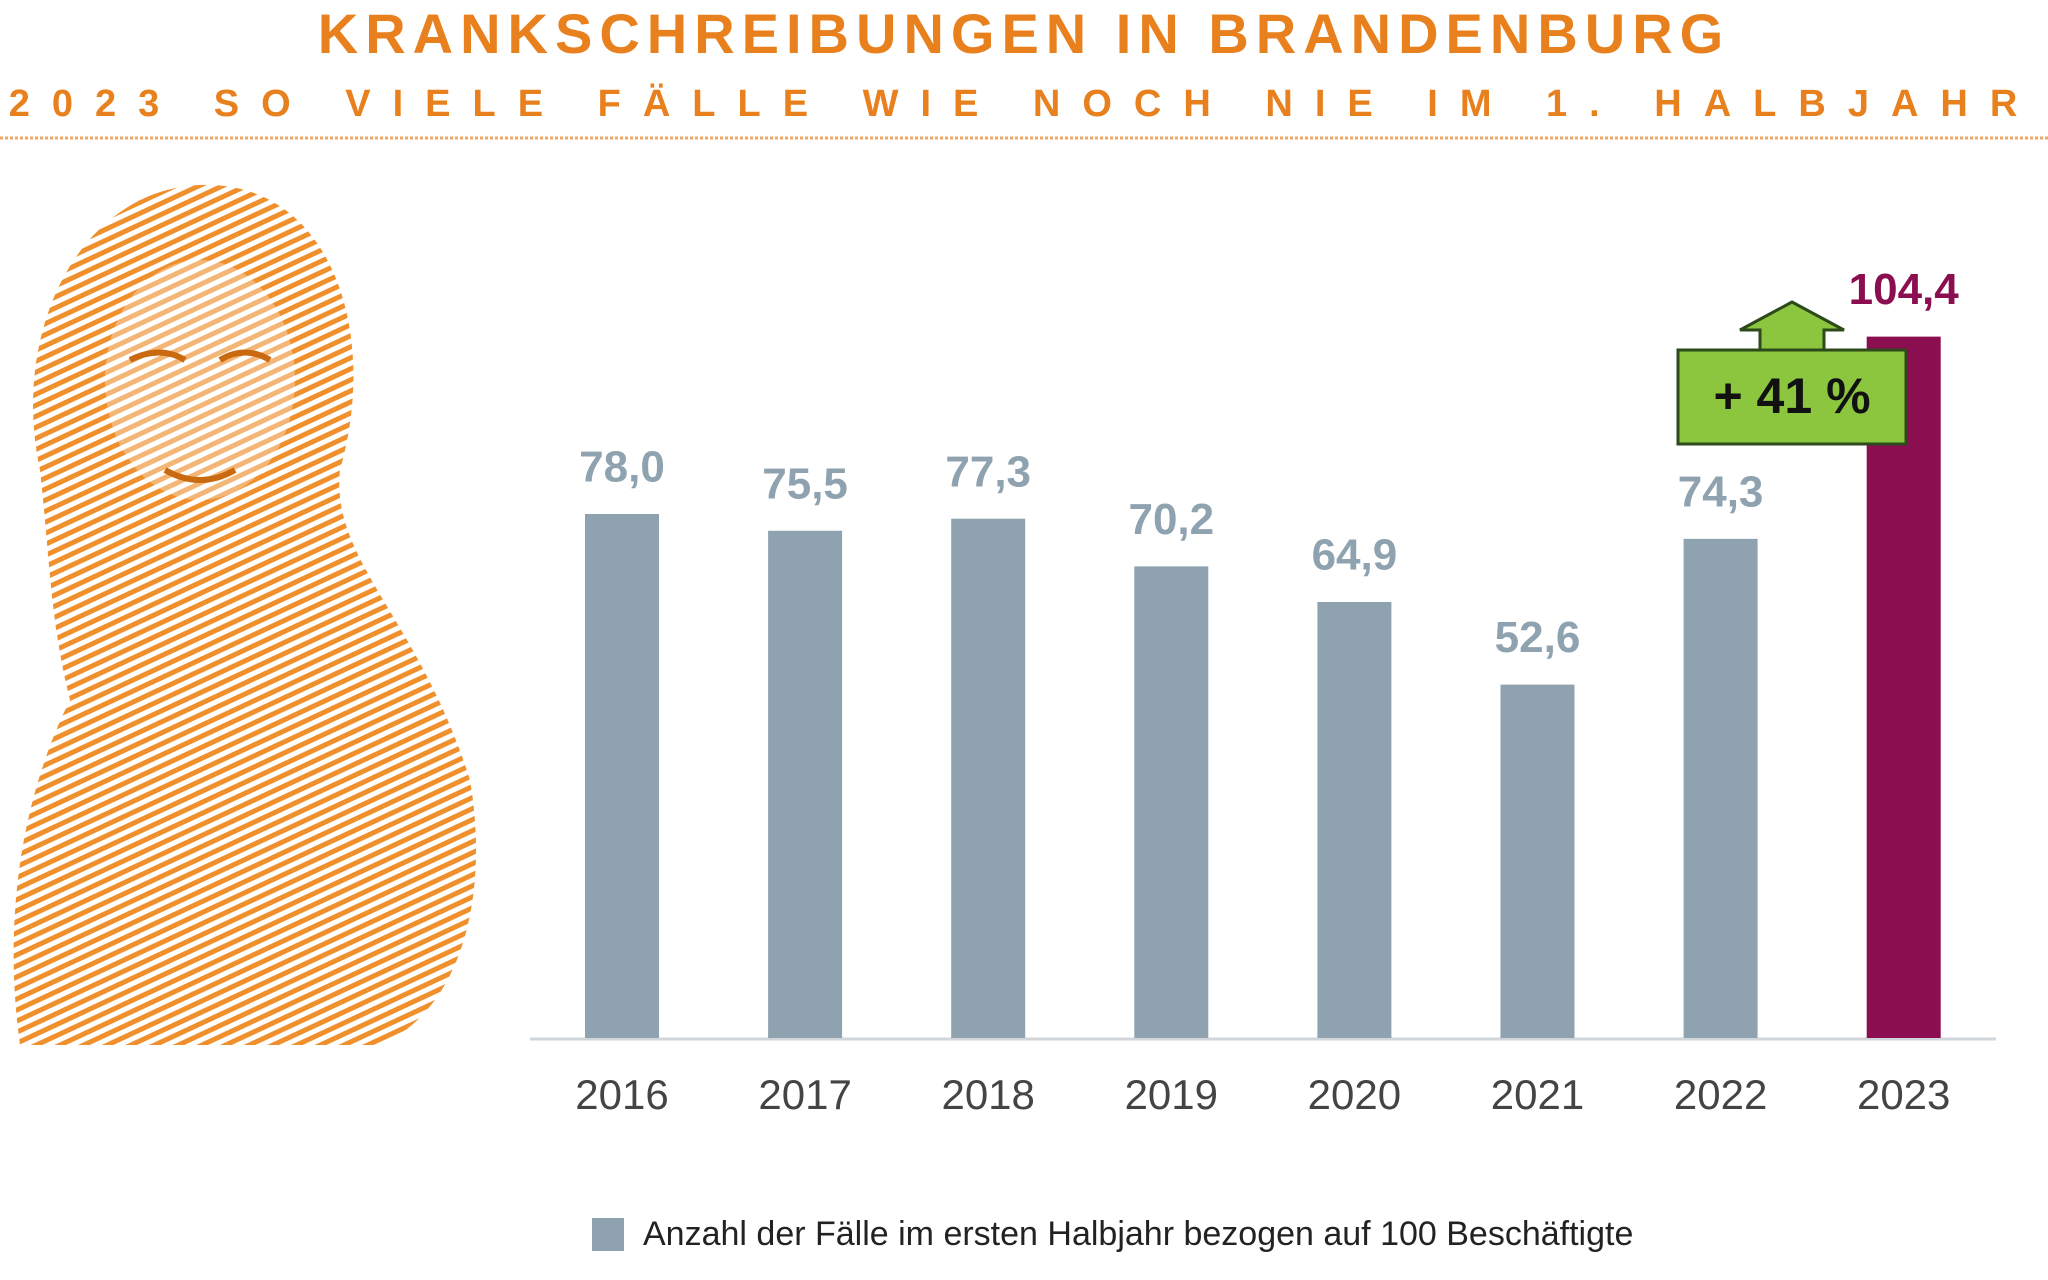 The image size is (2048, 1280). I want to click on annotation-text: + 41 %, so click(1791, 396).